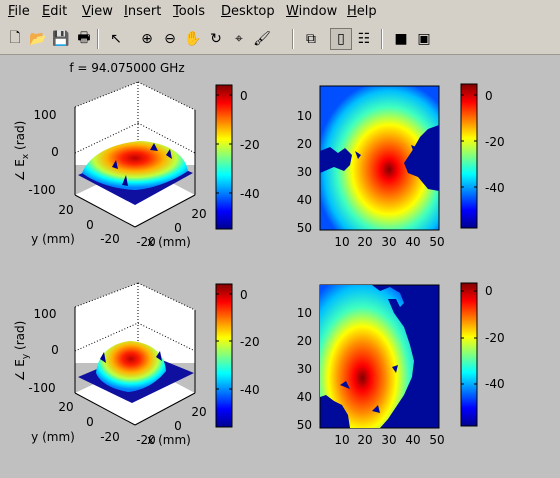 This screenshot has height=478, width=560. What do you see at coordinates (371, 167) in the screenshot?
I see `image-plot-ex: 10 20 30 40 50 10 20 30 40 50` at bounding box center [371, 167].